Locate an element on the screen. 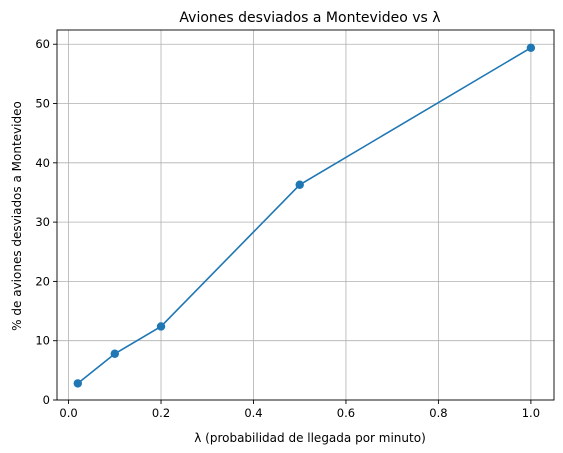  x-axis-label: λ (probabilidad de llegada por minuto) is located at coordinates (310, 438).